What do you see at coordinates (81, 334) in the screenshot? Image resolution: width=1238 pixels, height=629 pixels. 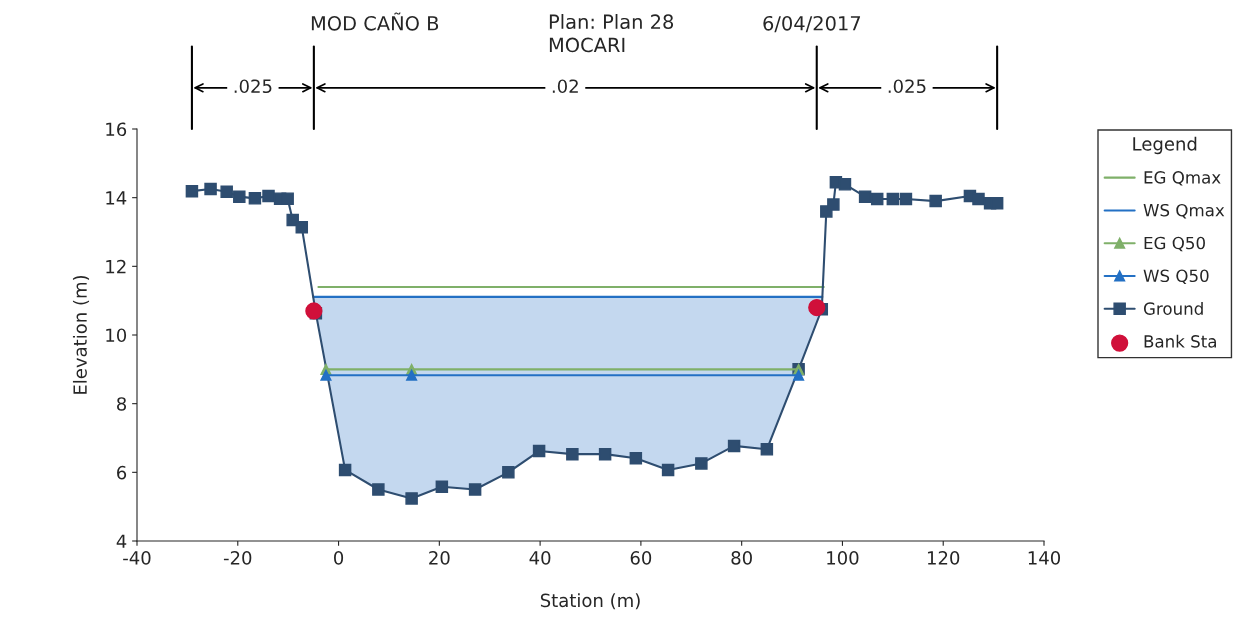 I see `y-axis-title: Elevation (m)` at bounding box center [81, 334].